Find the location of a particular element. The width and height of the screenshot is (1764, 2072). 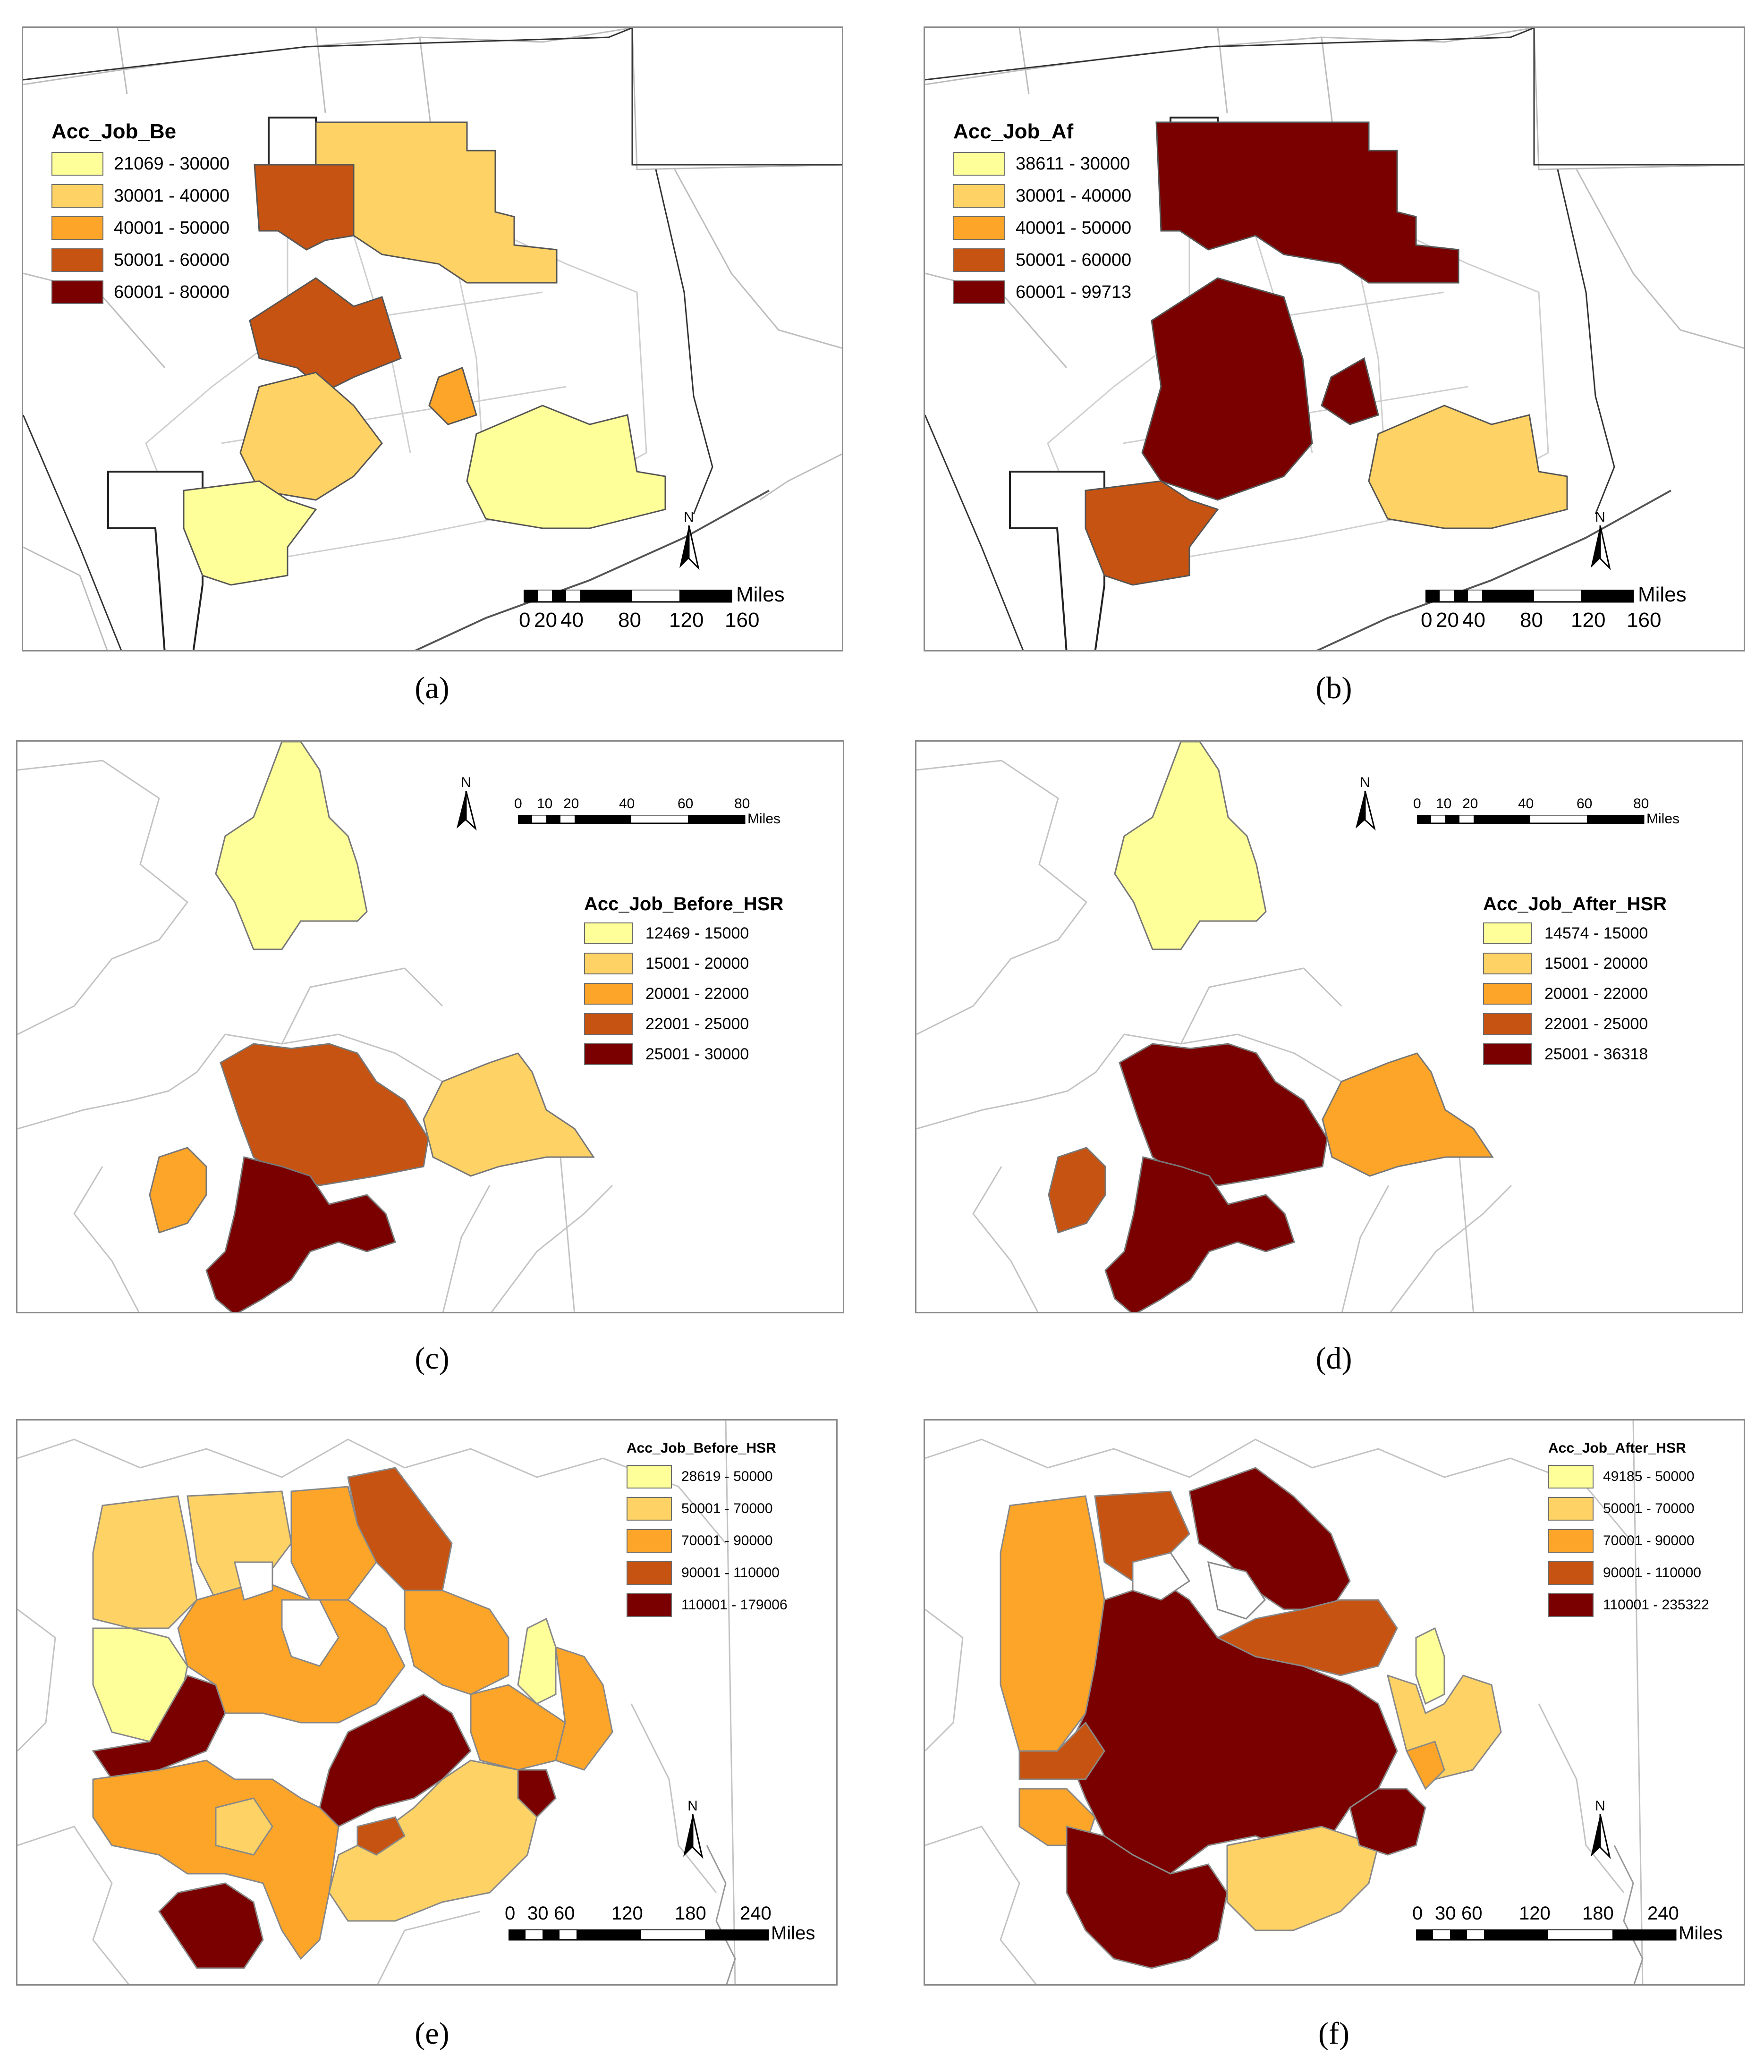

legend-title: Acc_Job_Before_HSR is located at coordinates (684, 904).